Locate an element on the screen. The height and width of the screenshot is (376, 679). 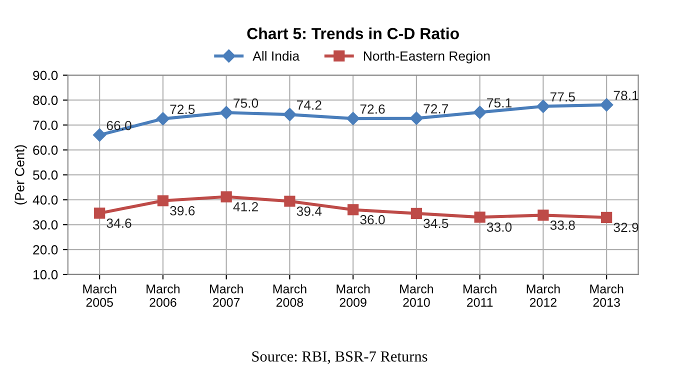
data-label: 41.2 is located at coordinates (245, 207).